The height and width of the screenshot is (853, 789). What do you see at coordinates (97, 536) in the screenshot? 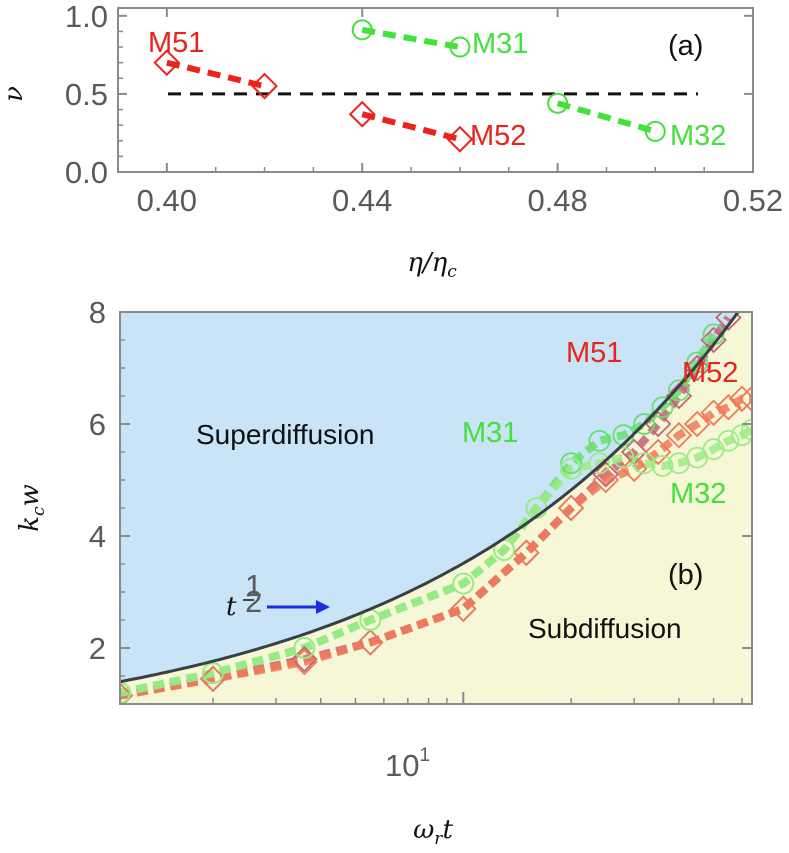
I see `y-tick-label-4: 4` at bounding box center [97, 536].